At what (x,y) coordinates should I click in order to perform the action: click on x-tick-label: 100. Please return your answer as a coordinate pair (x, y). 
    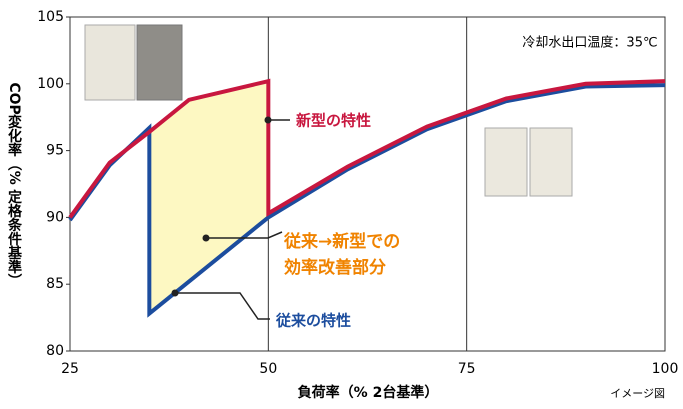
    Looking at the image, I should click on (665, 369).